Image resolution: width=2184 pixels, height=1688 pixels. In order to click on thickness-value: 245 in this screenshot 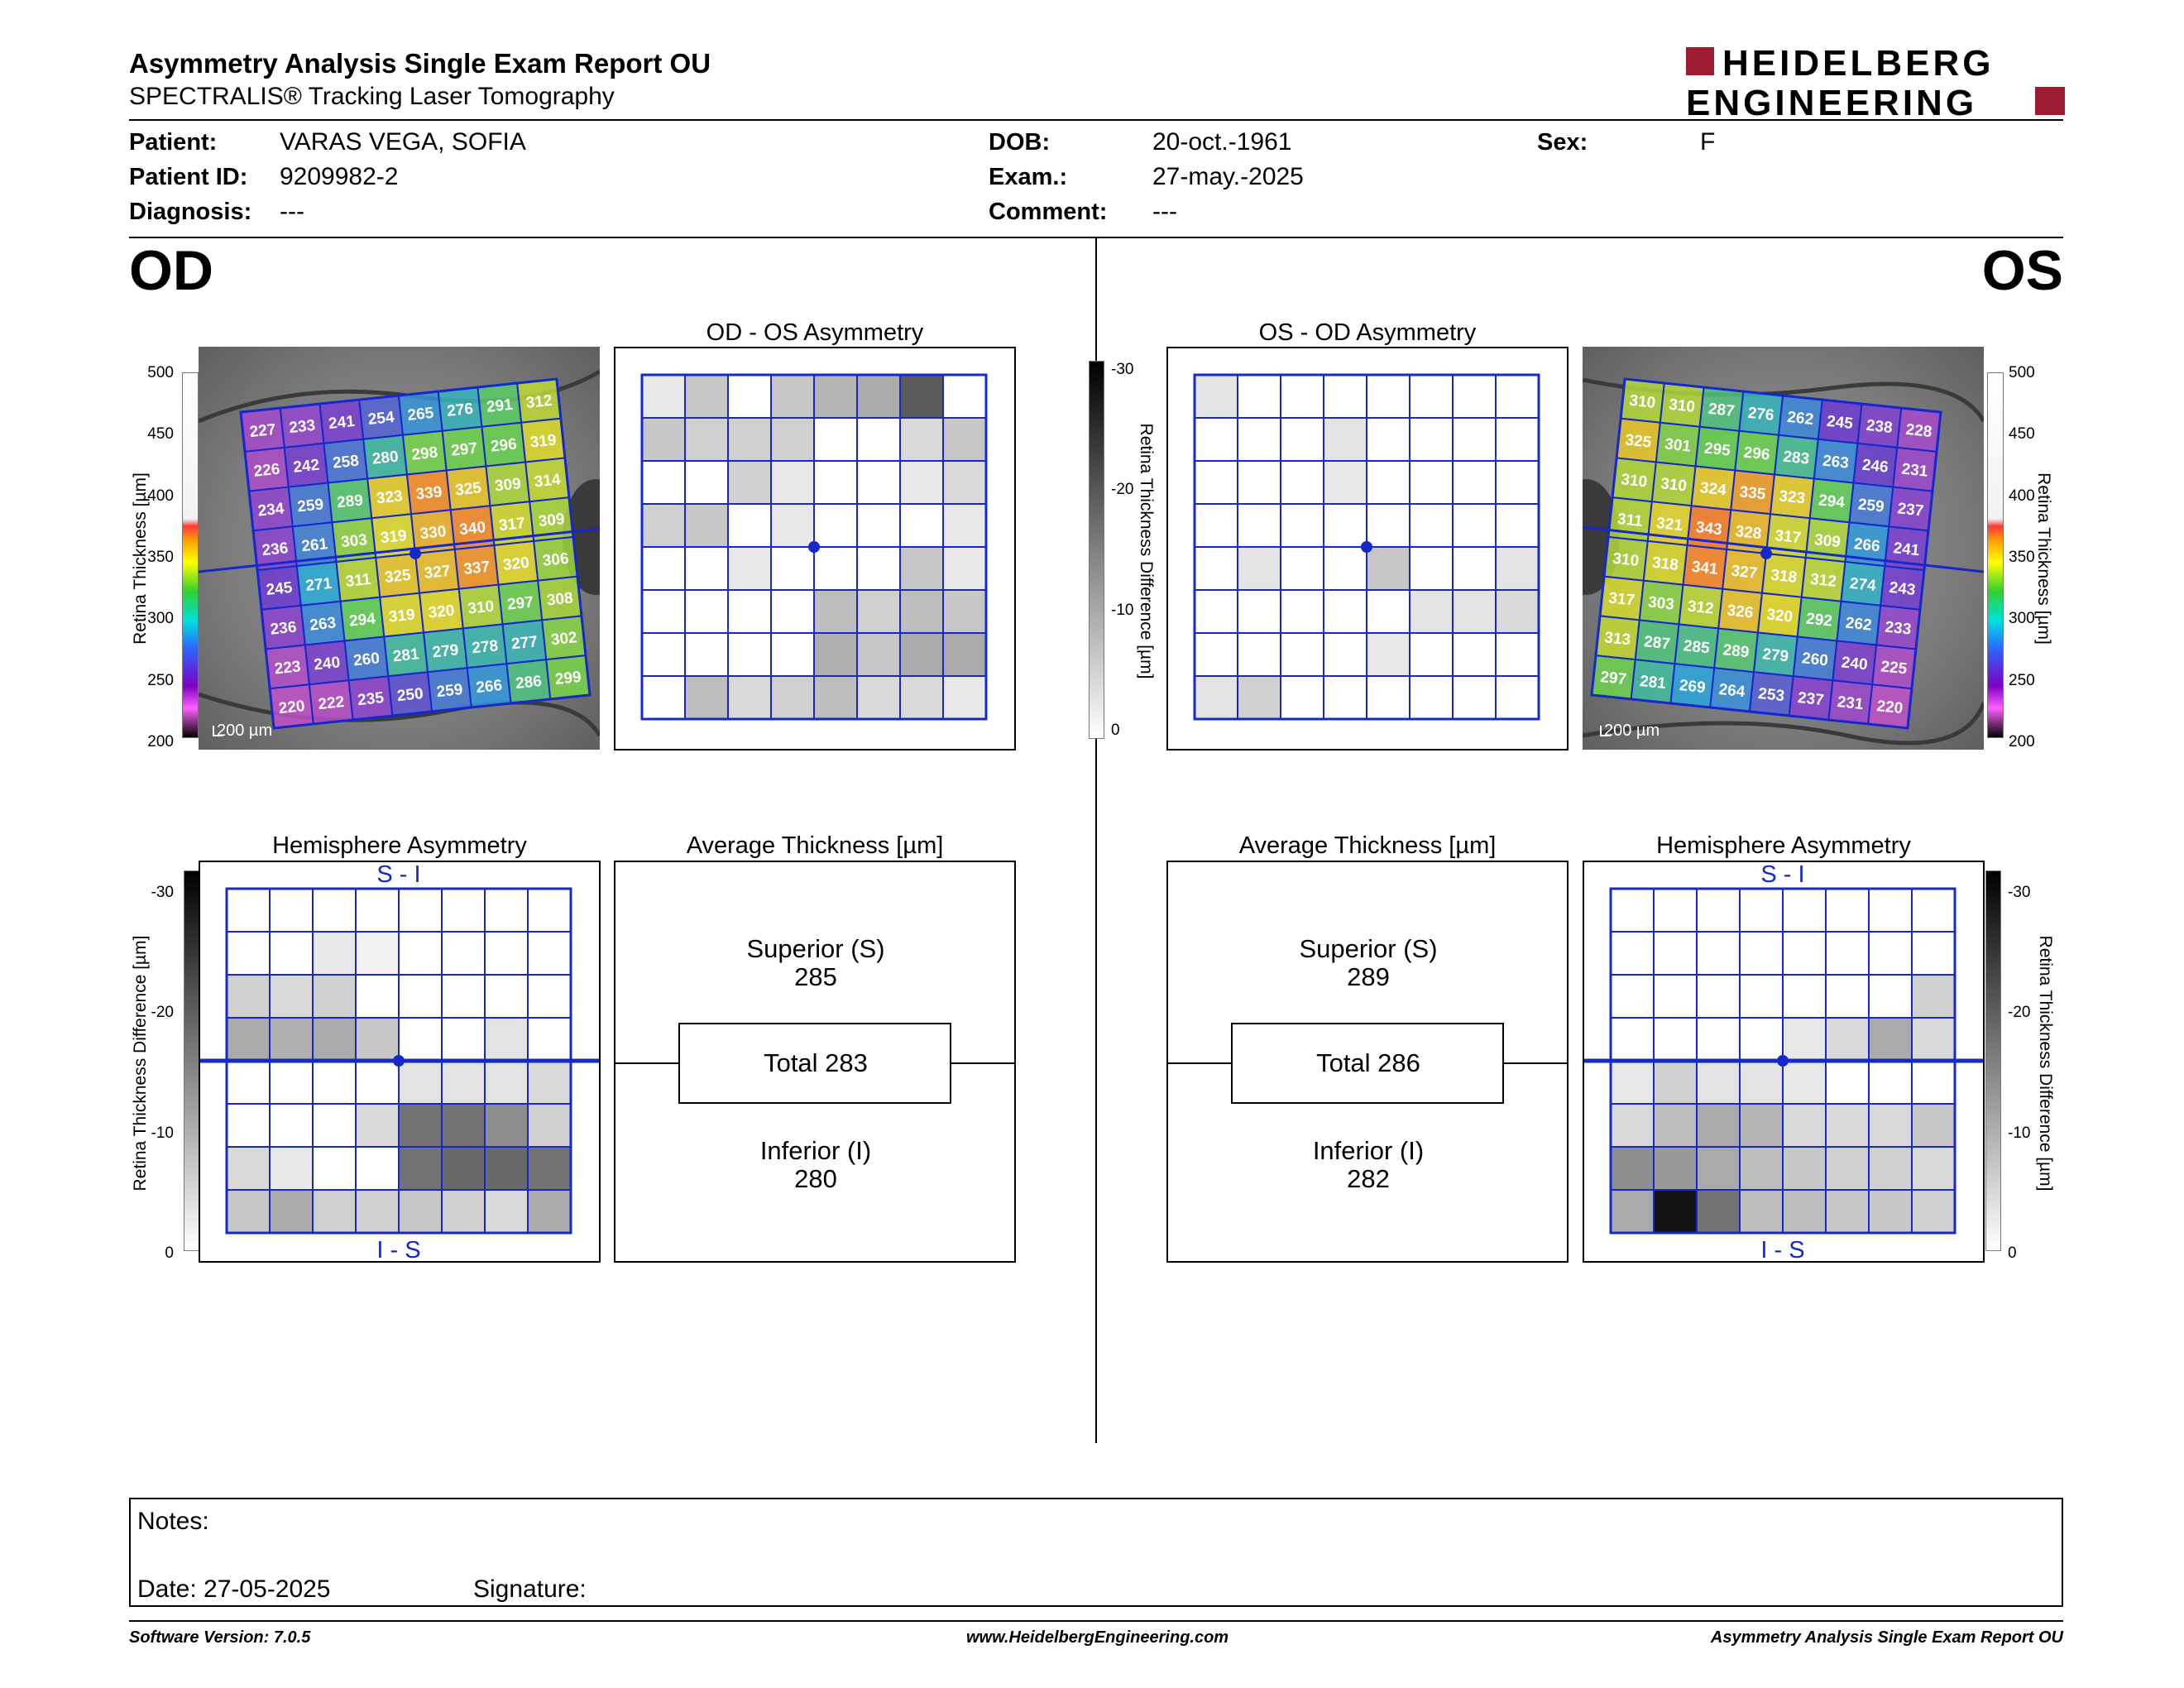, I will do `click(280, 589)`.